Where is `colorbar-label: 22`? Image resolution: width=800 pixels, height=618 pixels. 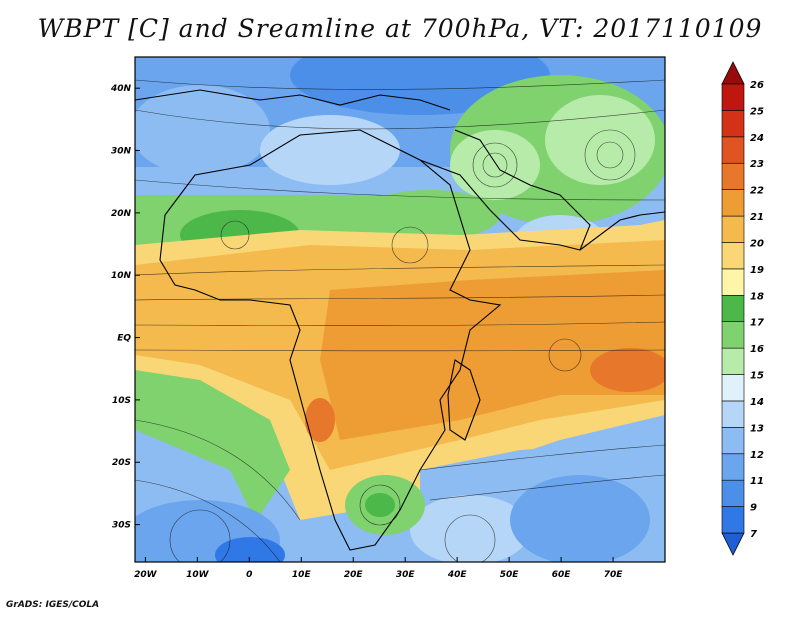
colorbar-label: 22 is located at coordinates (757, 191).